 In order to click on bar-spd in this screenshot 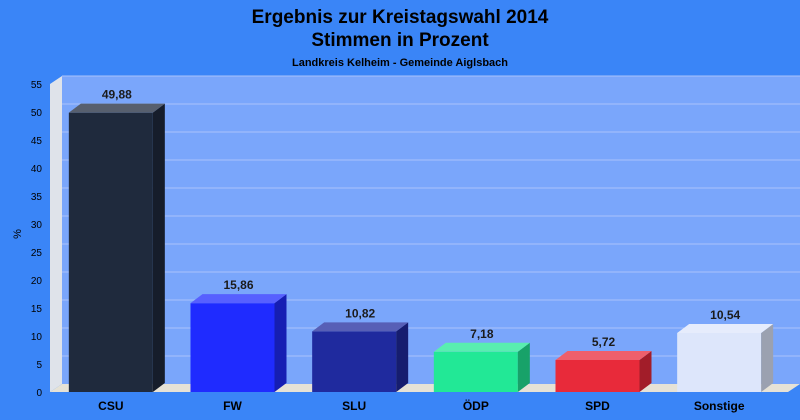, I will do `click(603, 371)`.